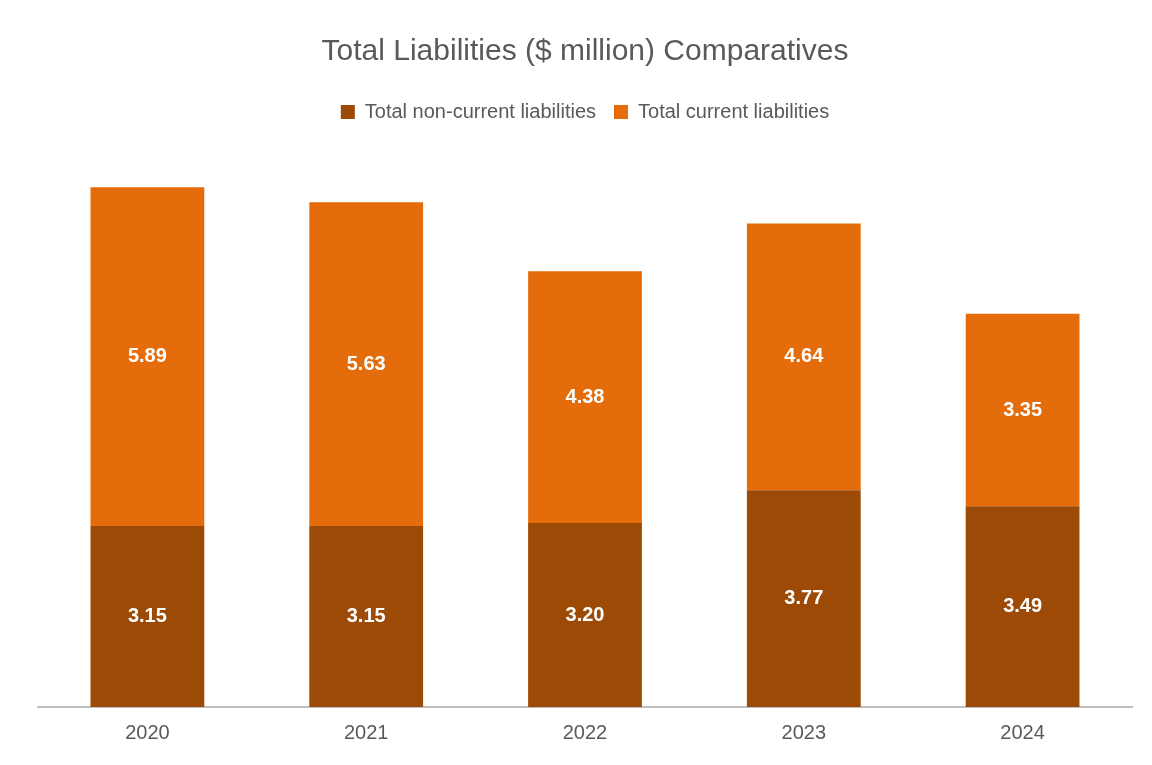  I want to click on chart-title: Total Liabilities ($ million) Comparatives, so click(585, 50).